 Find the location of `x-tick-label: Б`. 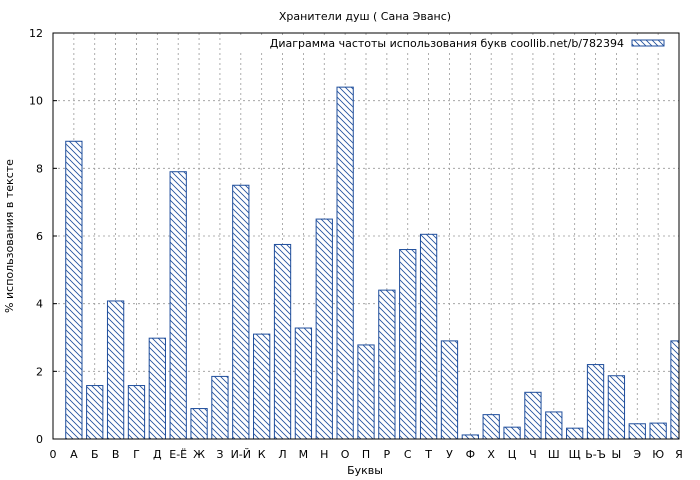

x-tick-label: Б is located at coordinates (95, 454).